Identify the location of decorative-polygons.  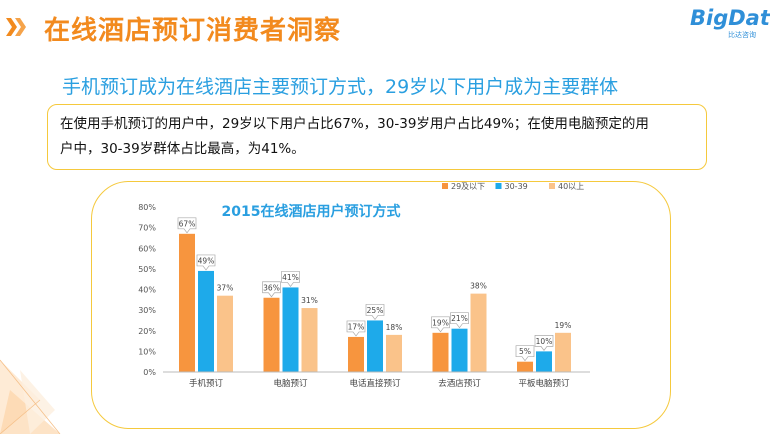
(30, 396).